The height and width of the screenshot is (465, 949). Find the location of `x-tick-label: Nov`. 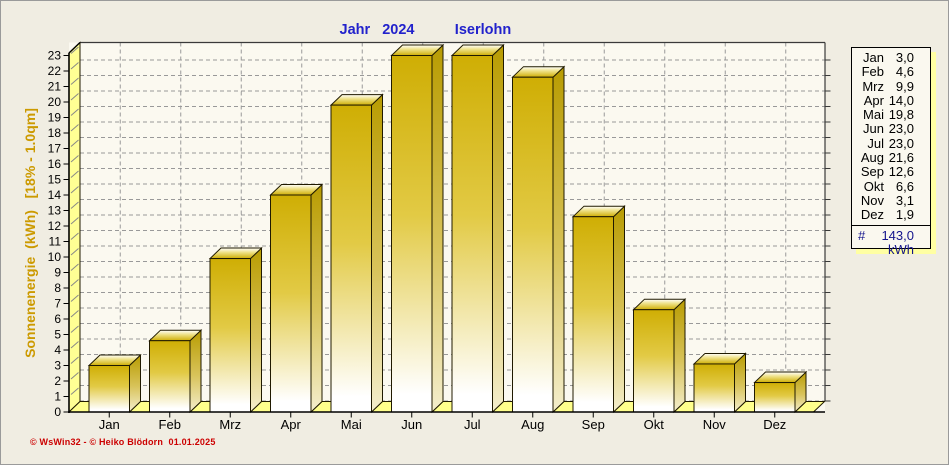

x-tick-label: Nov is located at coordinates (715, 424).